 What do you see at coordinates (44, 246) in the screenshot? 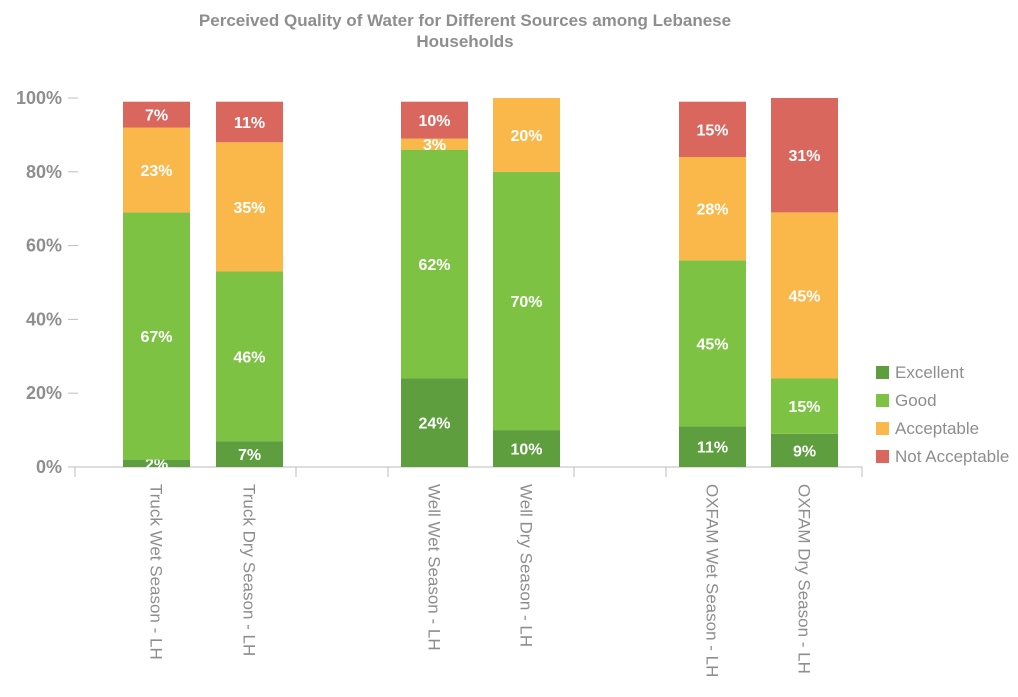
I see `y-tick-label: 60%` at bounding box center [44, 246].